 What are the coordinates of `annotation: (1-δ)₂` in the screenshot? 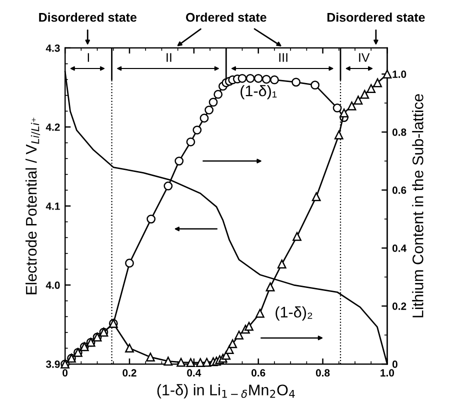 It's located at (294, 313).